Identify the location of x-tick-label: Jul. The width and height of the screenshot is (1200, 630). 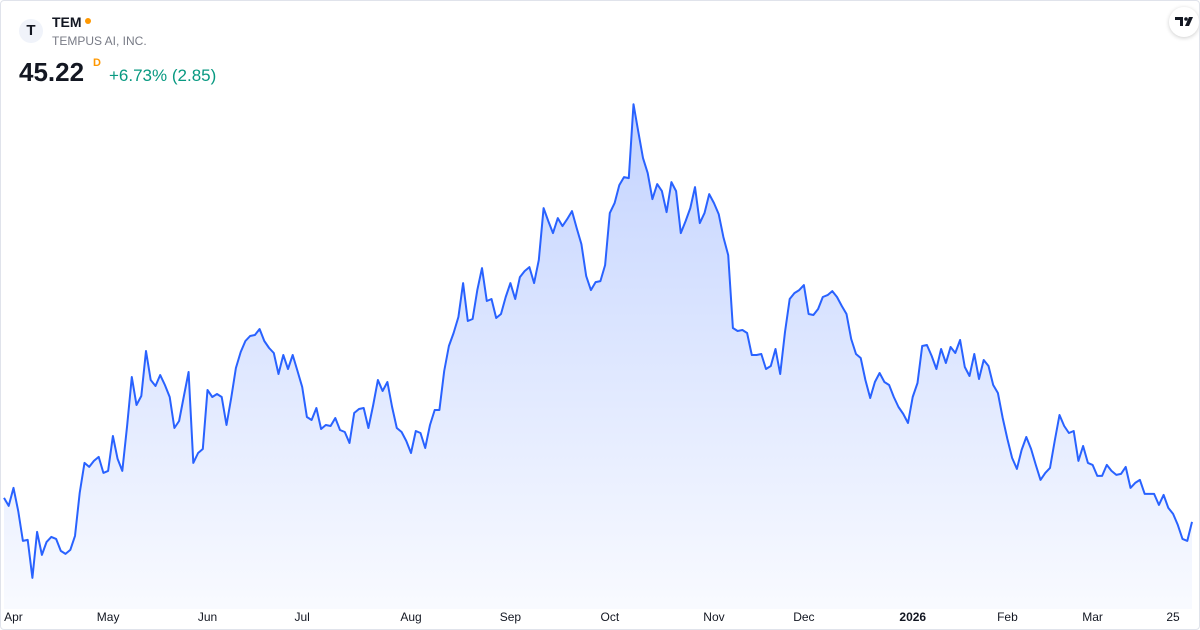
(302, 617).